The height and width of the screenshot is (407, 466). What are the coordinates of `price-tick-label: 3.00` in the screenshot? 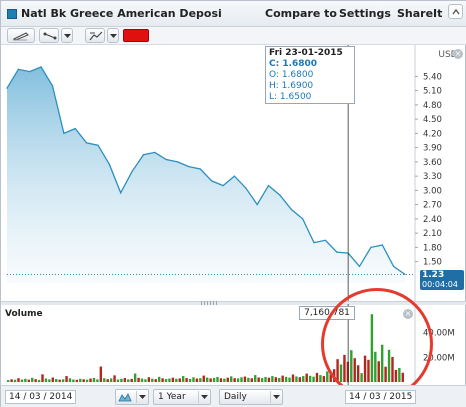 It's located at (432, 191).